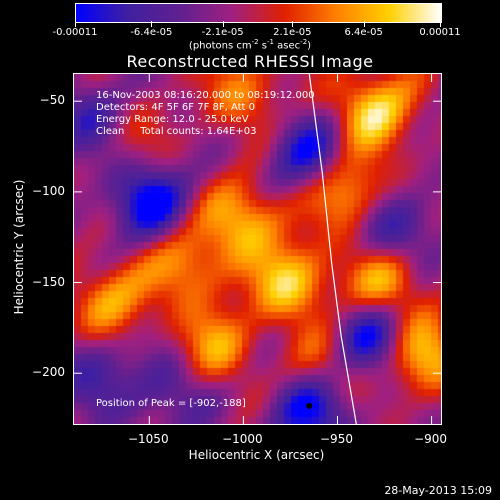 The width and height of the screenshot is (500, 500). Describe the element at coordinates (438, 490) in the screenshot. I see `timestamp: 28-May-2013 15:09` at that location.